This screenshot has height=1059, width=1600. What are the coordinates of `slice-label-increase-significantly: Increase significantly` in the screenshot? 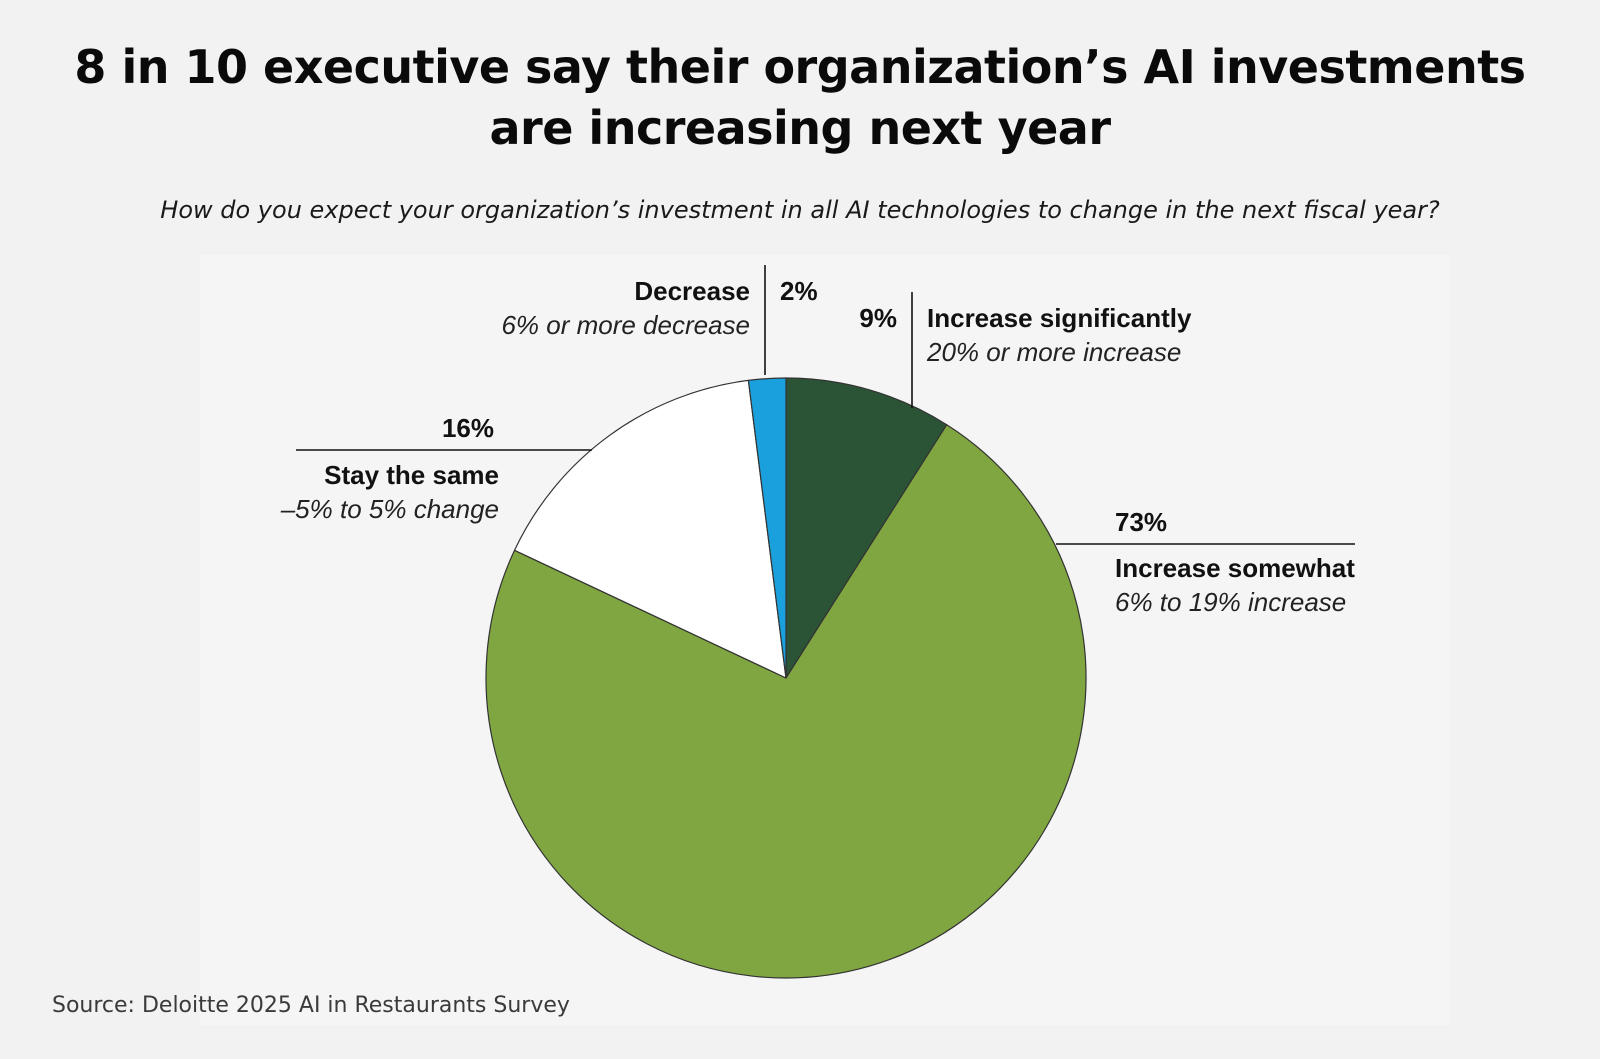 It's located at (1059, 318).